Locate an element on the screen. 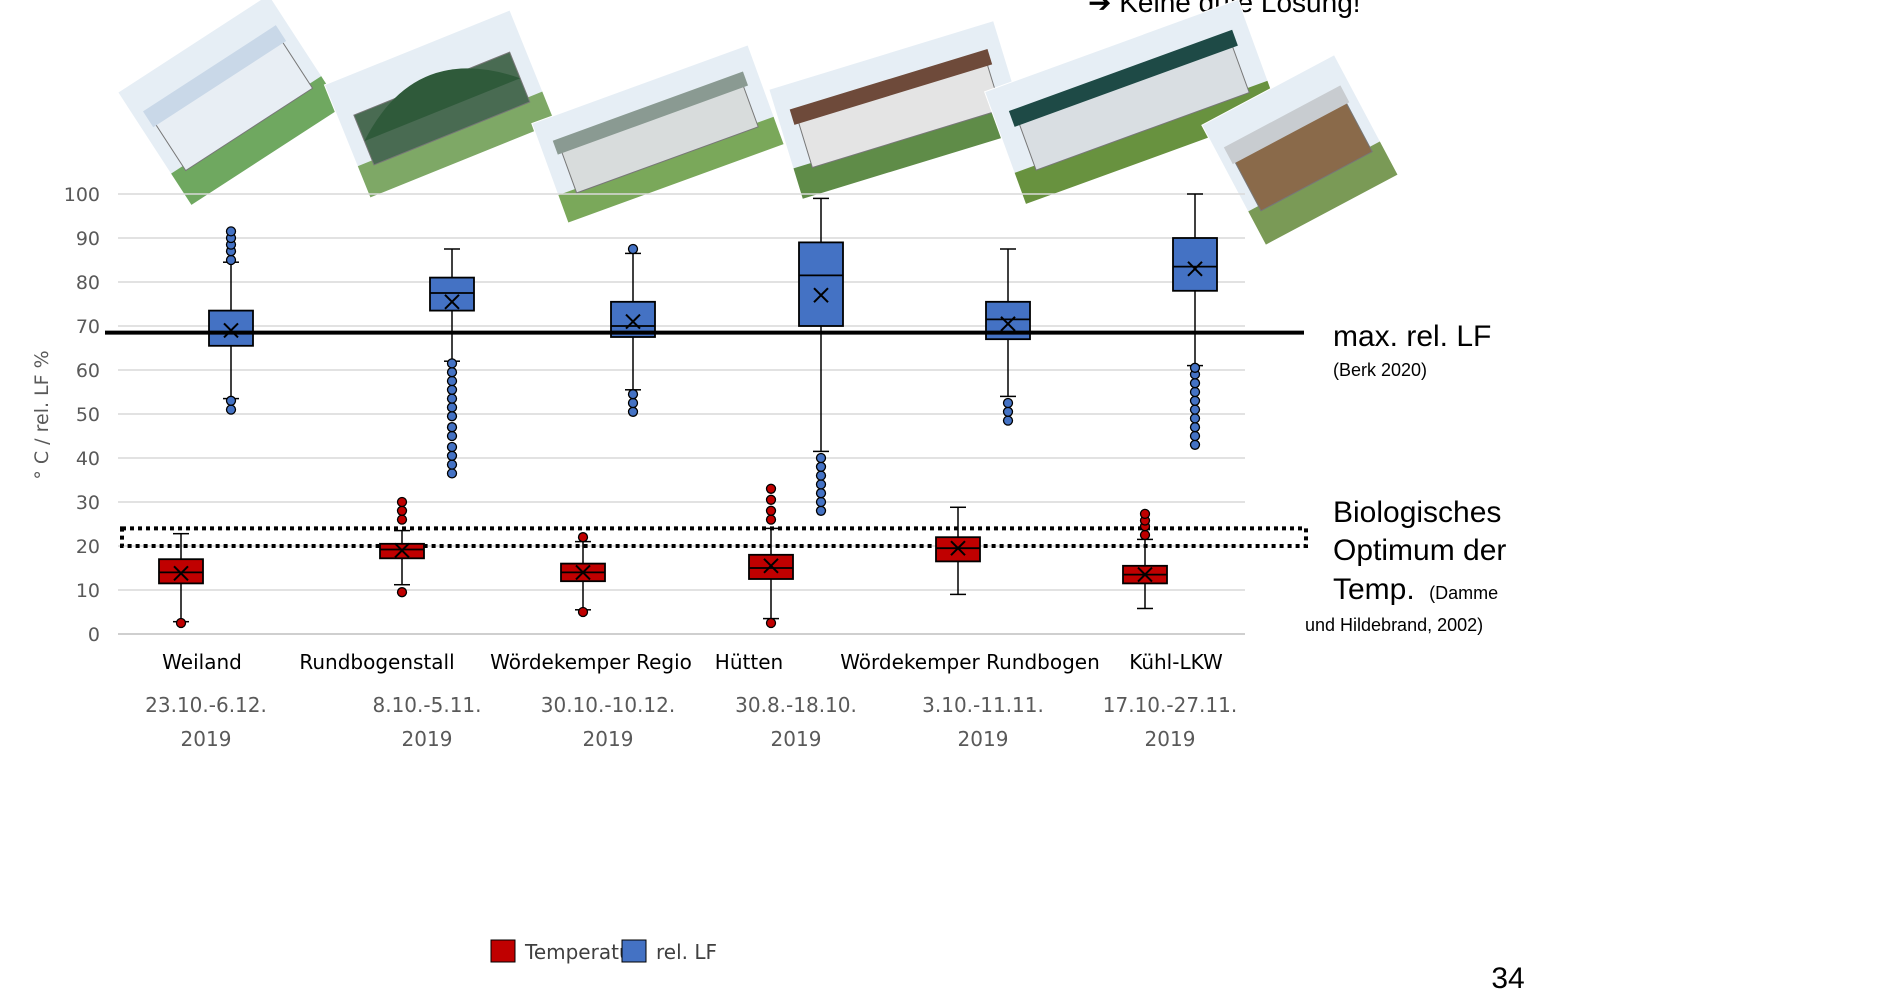 The width and height of the screenshot is (1885, 1001). category-label-5: Kühl-LKW is located at coordinates (1176, 662).